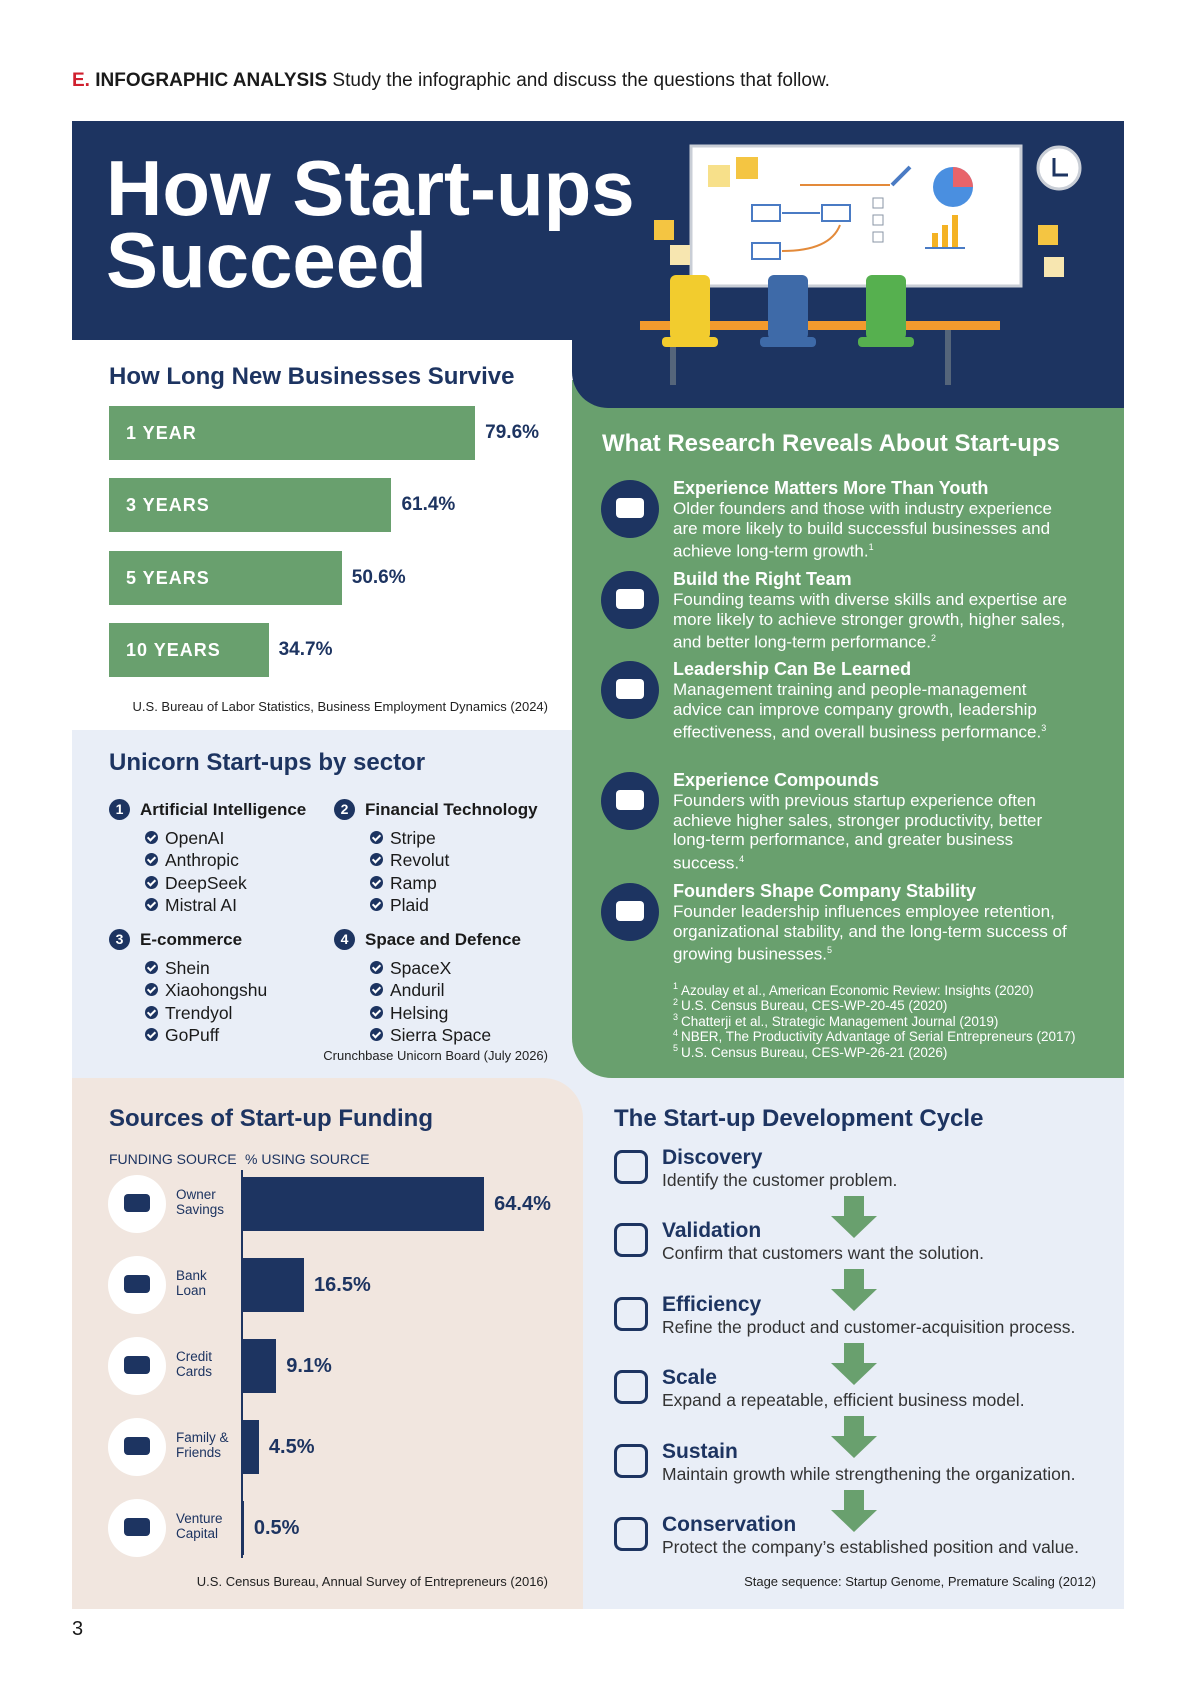 This screenshot has height=1684, width=1191. I want to click on stage-name: Conservation, so click(729, 1524).